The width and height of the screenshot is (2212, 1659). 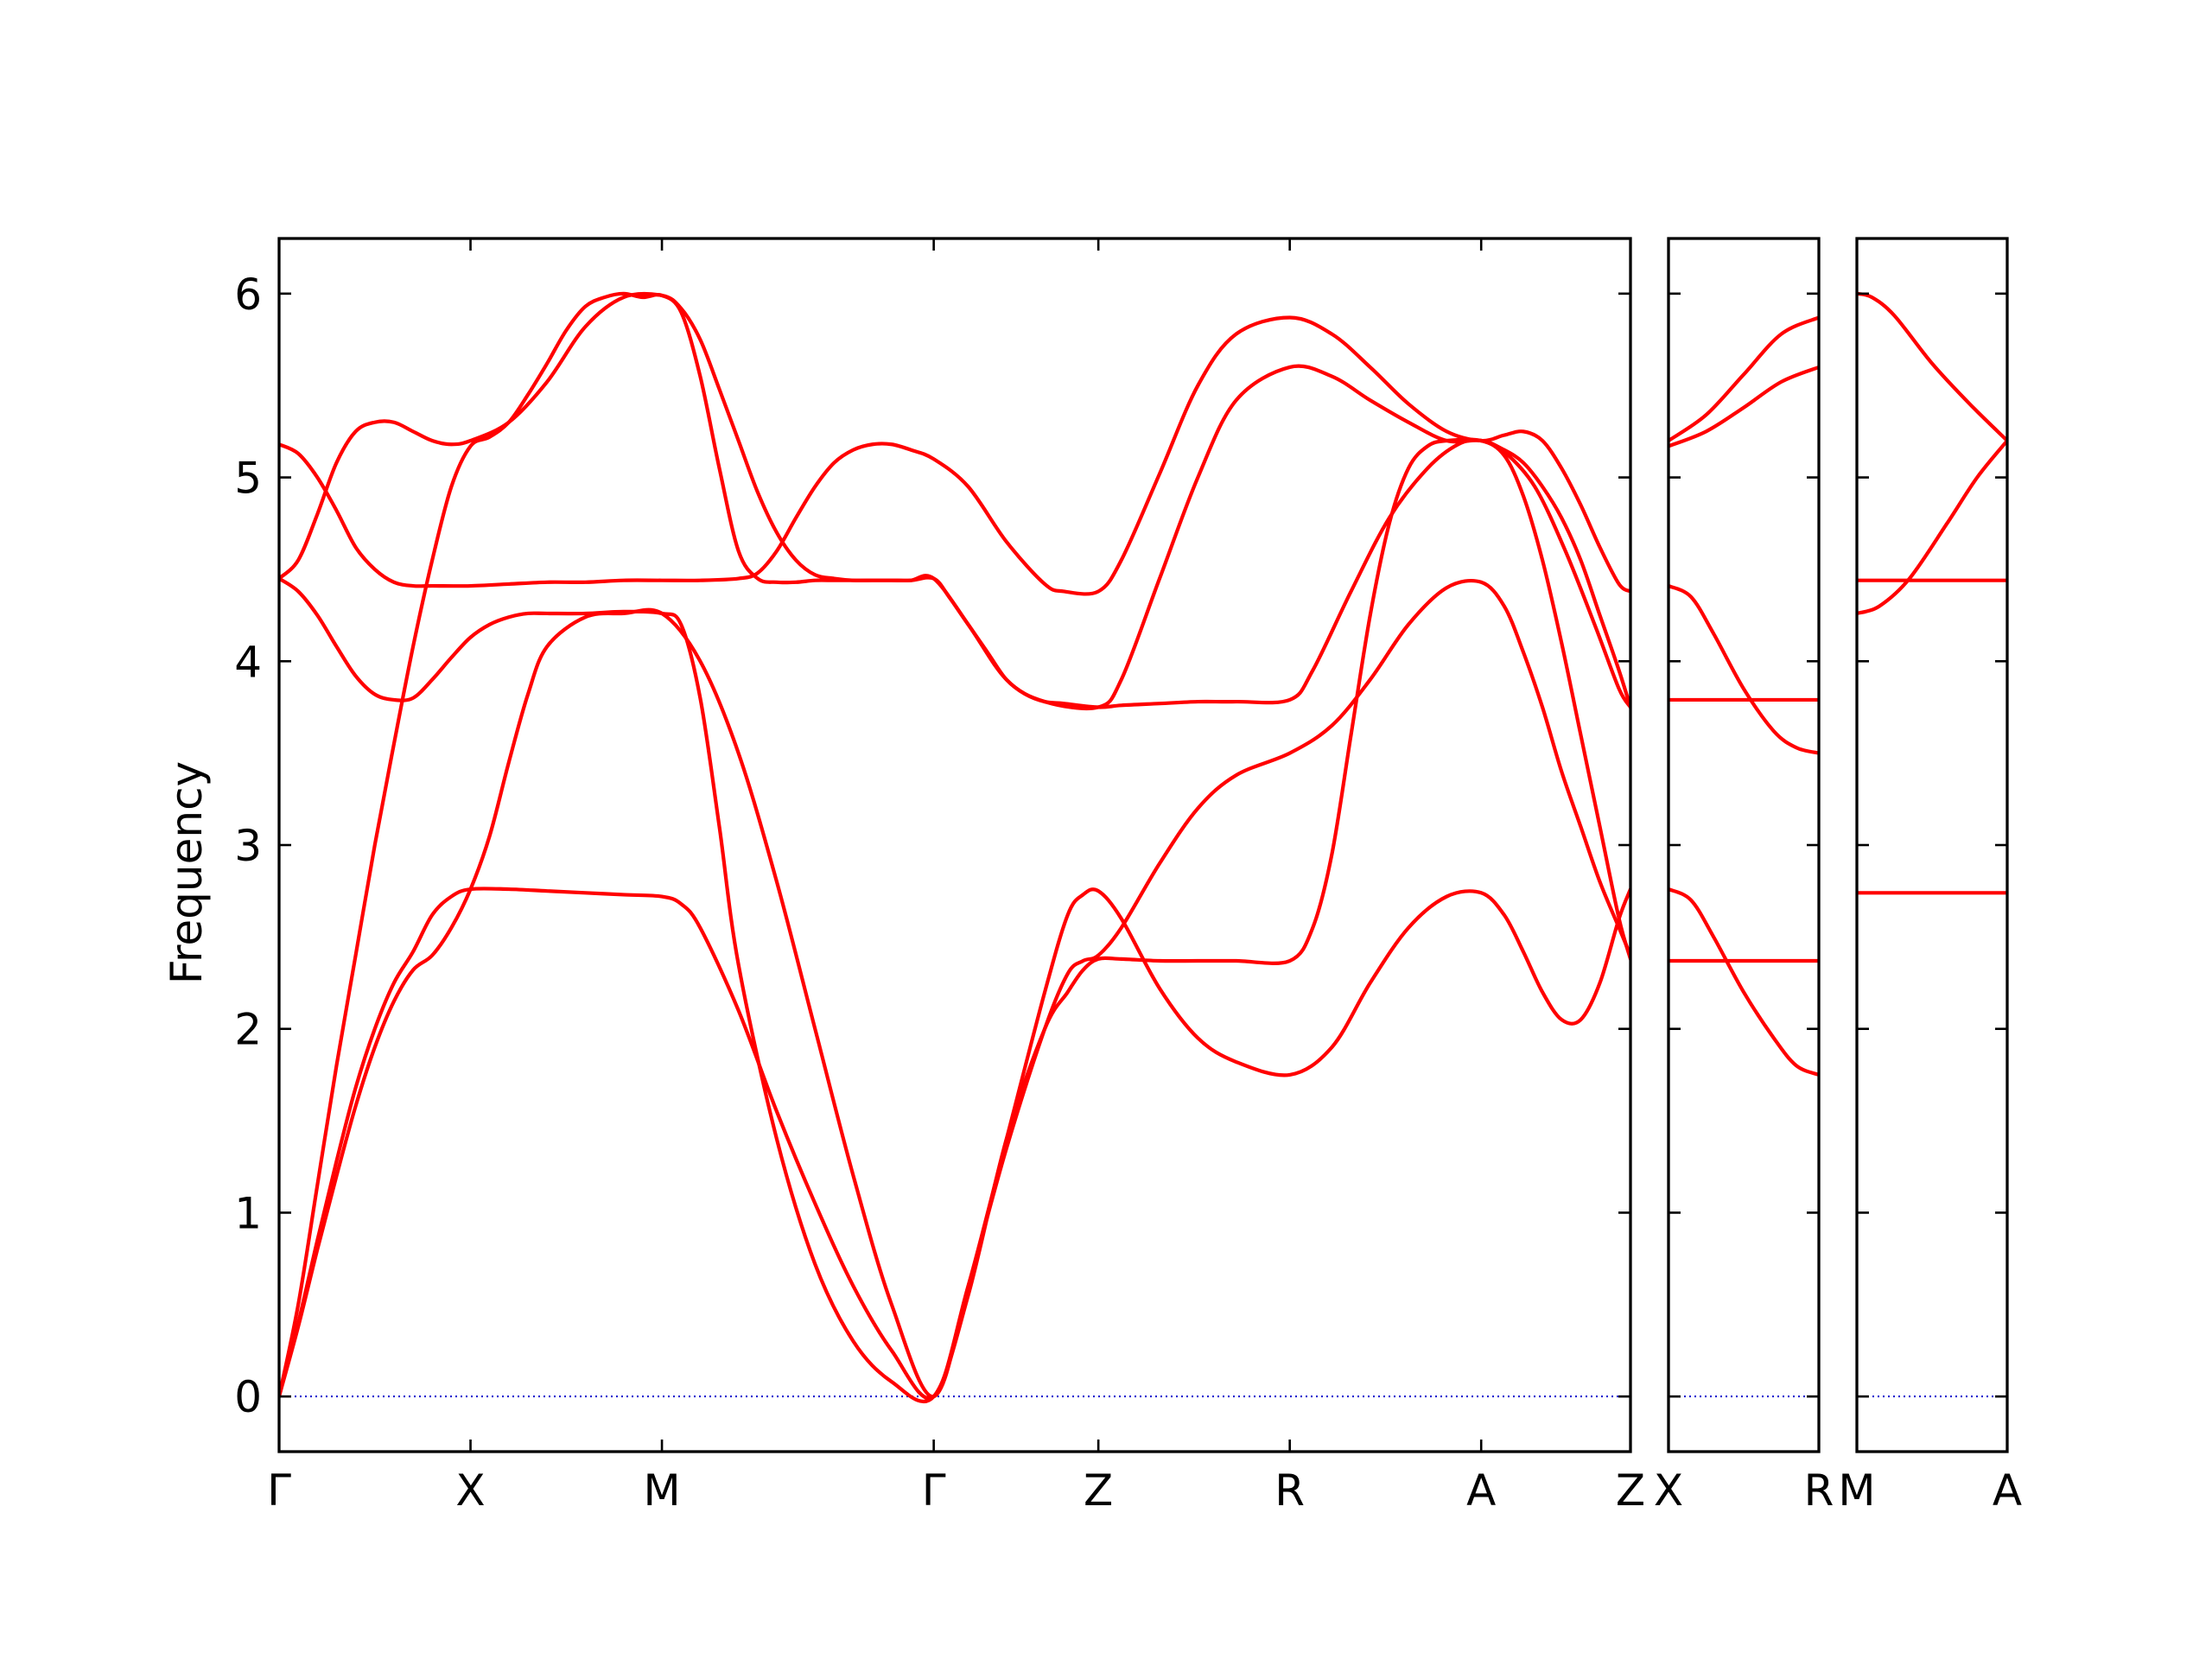 What do you see at coordinates (248, 662) in the screenshot?
I see `y-tick-label: 4` at bounding box center [248, 662].